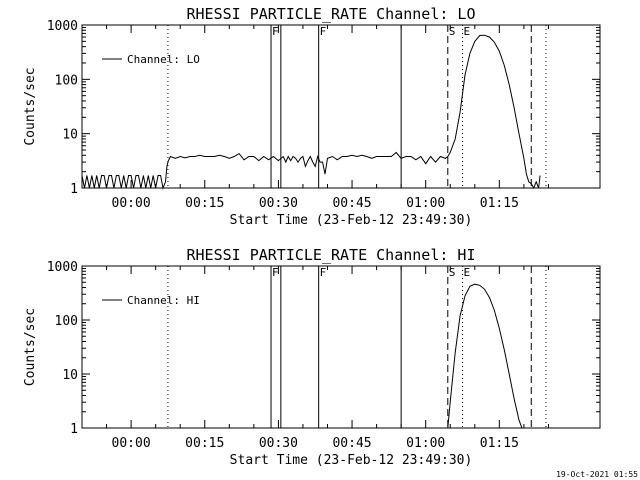 This screenshot has width=640, height=480. What do you see at coordinates (163, 300) in the screenshot?
I see `legend-label: Channel: HI` at bounding box center [163, 300].